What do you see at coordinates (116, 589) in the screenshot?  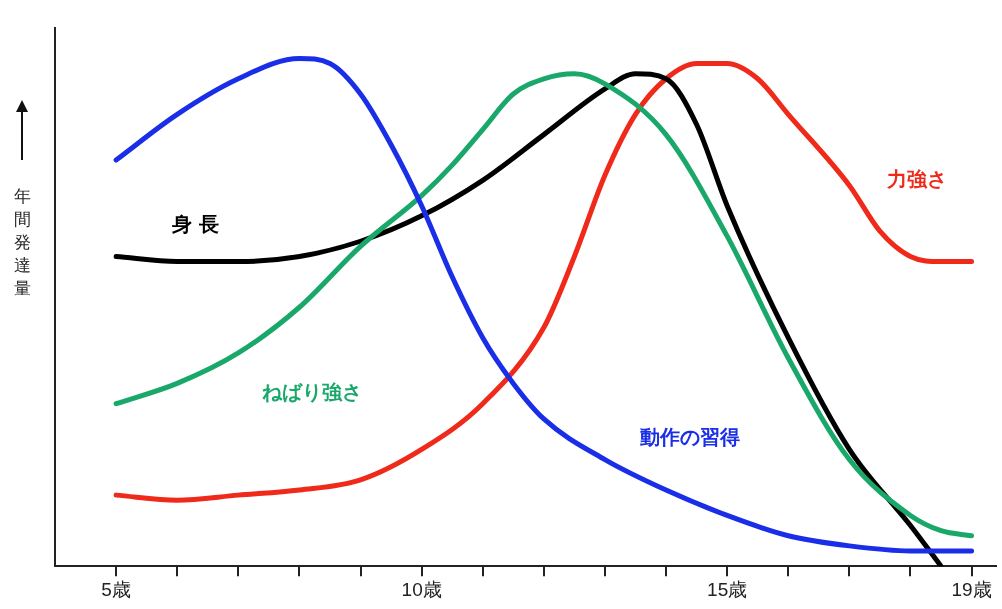 I see `x-tick-label: 5歳` at bounding box center [116, 589].